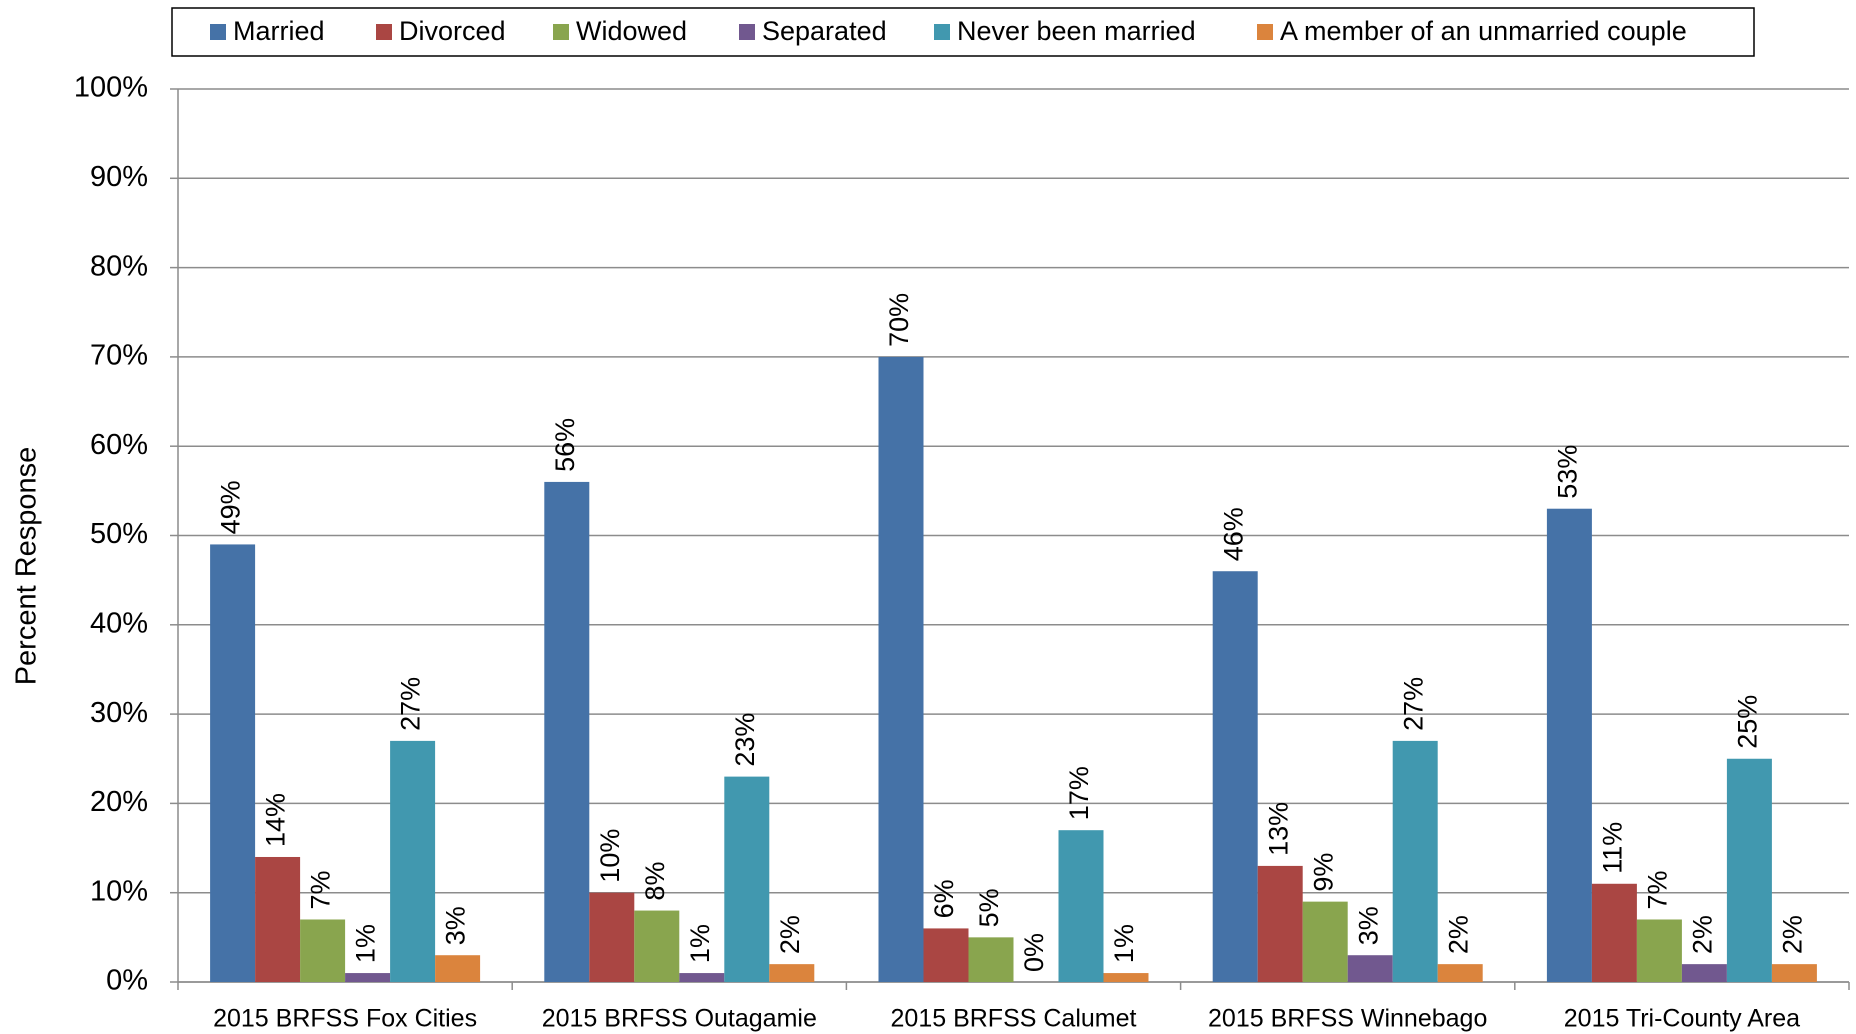  I want to click on data-label: 25%, so click(1748, 722).